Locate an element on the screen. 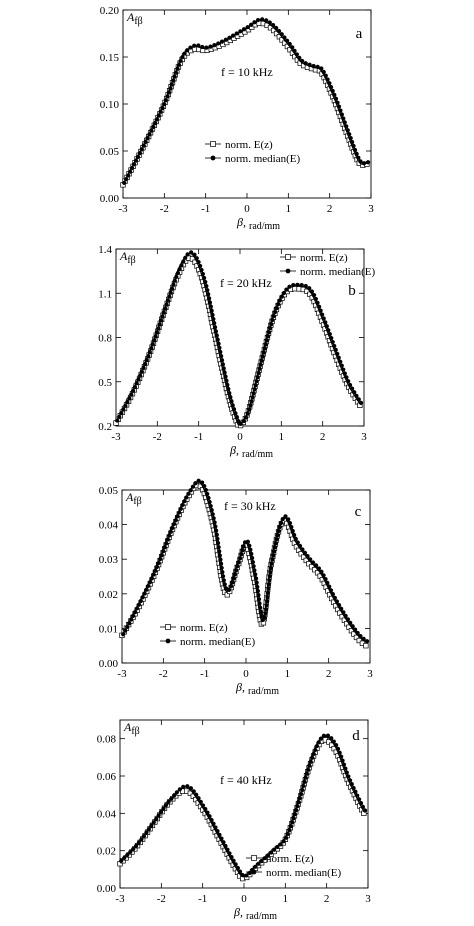  panel-letter: a is located at coordinates (359, 34).